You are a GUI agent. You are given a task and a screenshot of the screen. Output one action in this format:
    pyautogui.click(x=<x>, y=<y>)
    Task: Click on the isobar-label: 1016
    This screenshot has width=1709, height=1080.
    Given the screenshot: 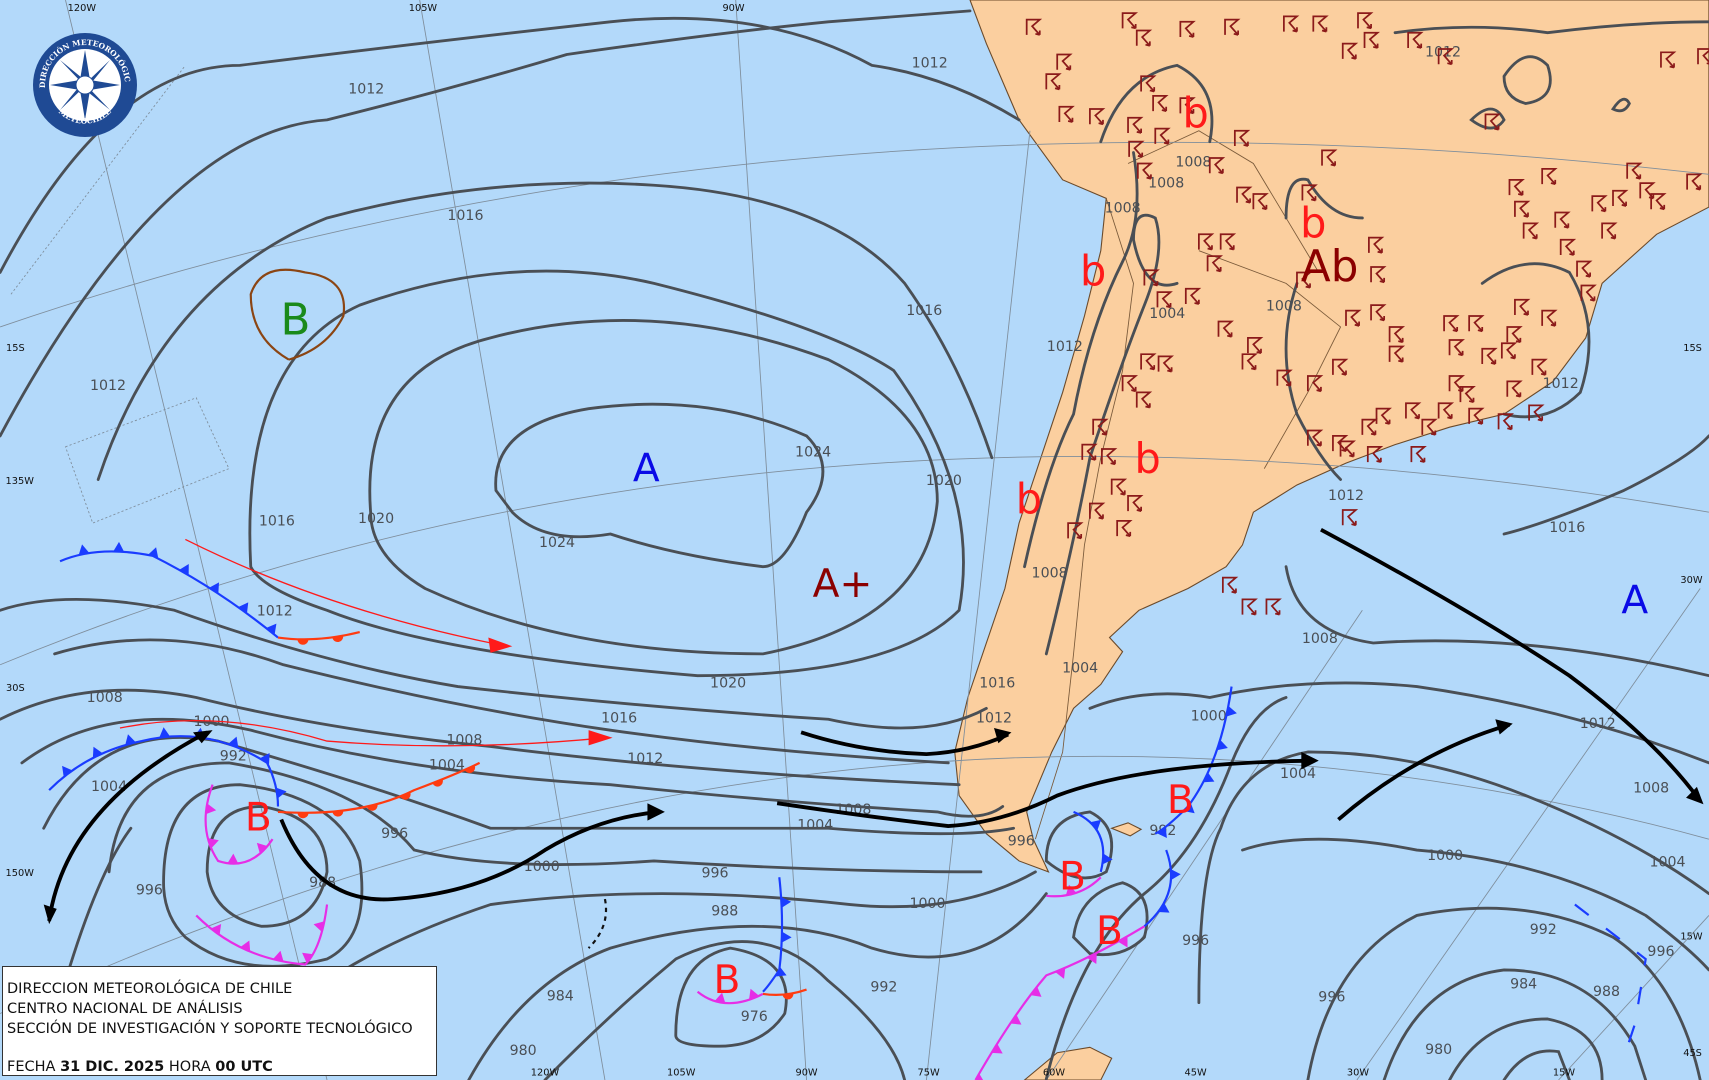 What is the action you would take?
    pyautogui.click(x=997, y=684)
    